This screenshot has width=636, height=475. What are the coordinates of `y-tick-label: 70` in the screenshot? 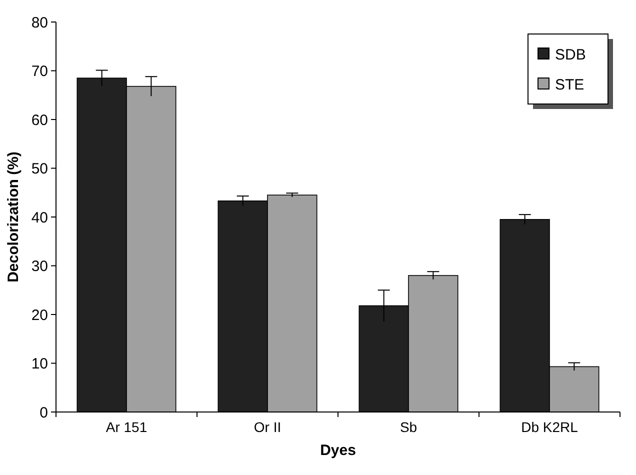 It's located at (39, 71).